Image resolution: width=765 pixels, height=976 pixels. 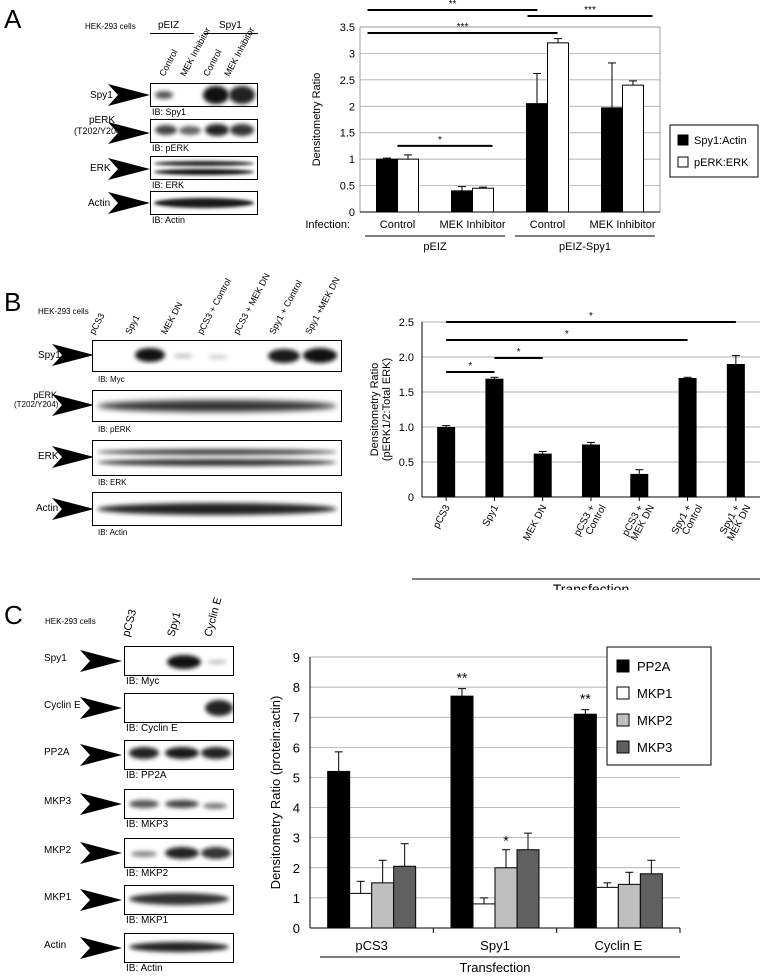 I want to click on y-tick-label: 3.5, so click(x=347, y=28).